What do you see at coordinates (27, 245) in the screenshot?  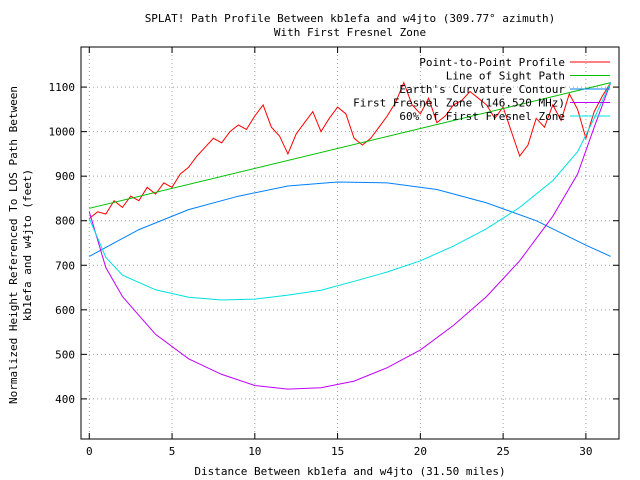 I see `y-axis-label-line-2: kb1efa and w4jto (feet)` at bounding box center [27, 245].